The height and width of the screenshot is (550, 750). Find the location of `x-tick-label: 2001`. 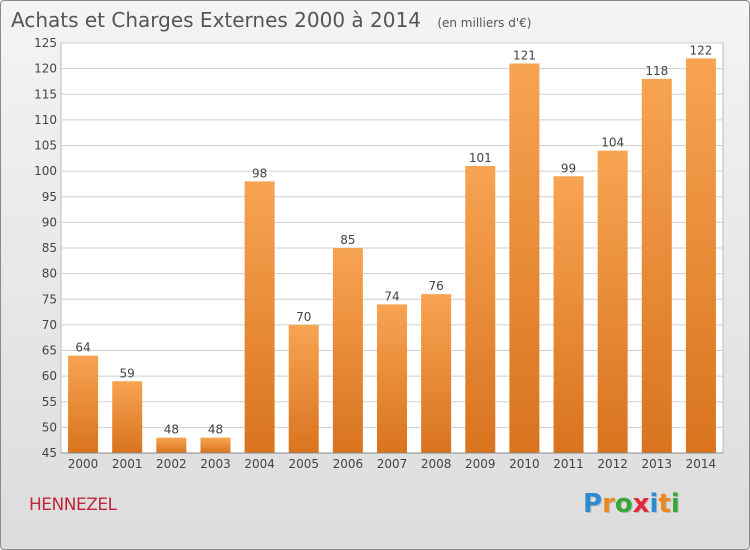

x-tick-label: 2001 is located at coordinates (127, 464).